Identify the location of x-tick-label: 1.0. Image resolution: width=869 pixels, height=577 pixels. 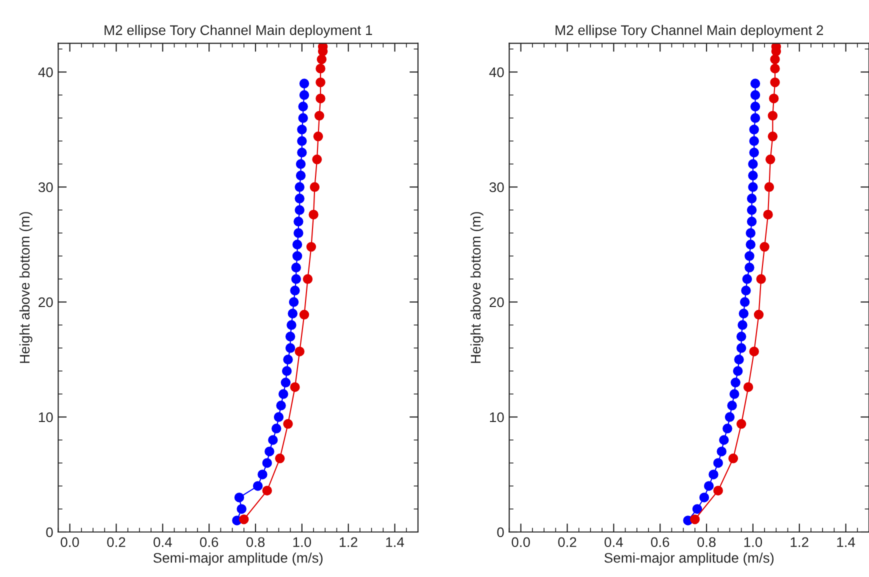
(302, 542).